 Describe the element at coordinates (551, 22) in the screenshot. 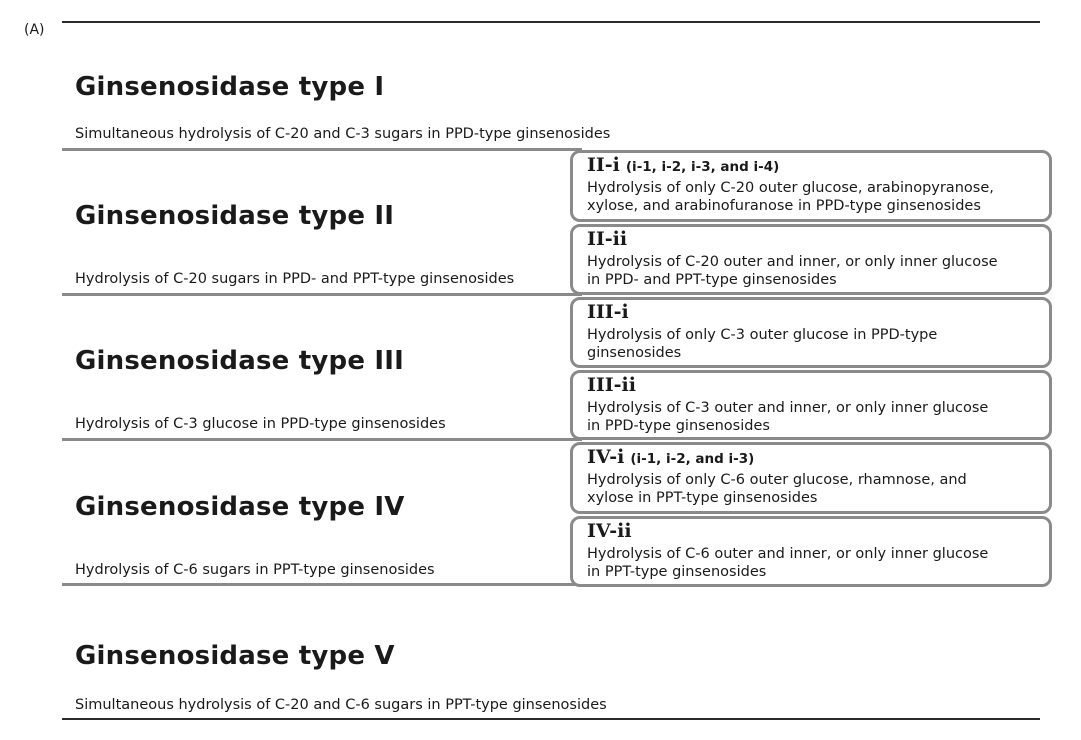

I see `top-rule` at that location.